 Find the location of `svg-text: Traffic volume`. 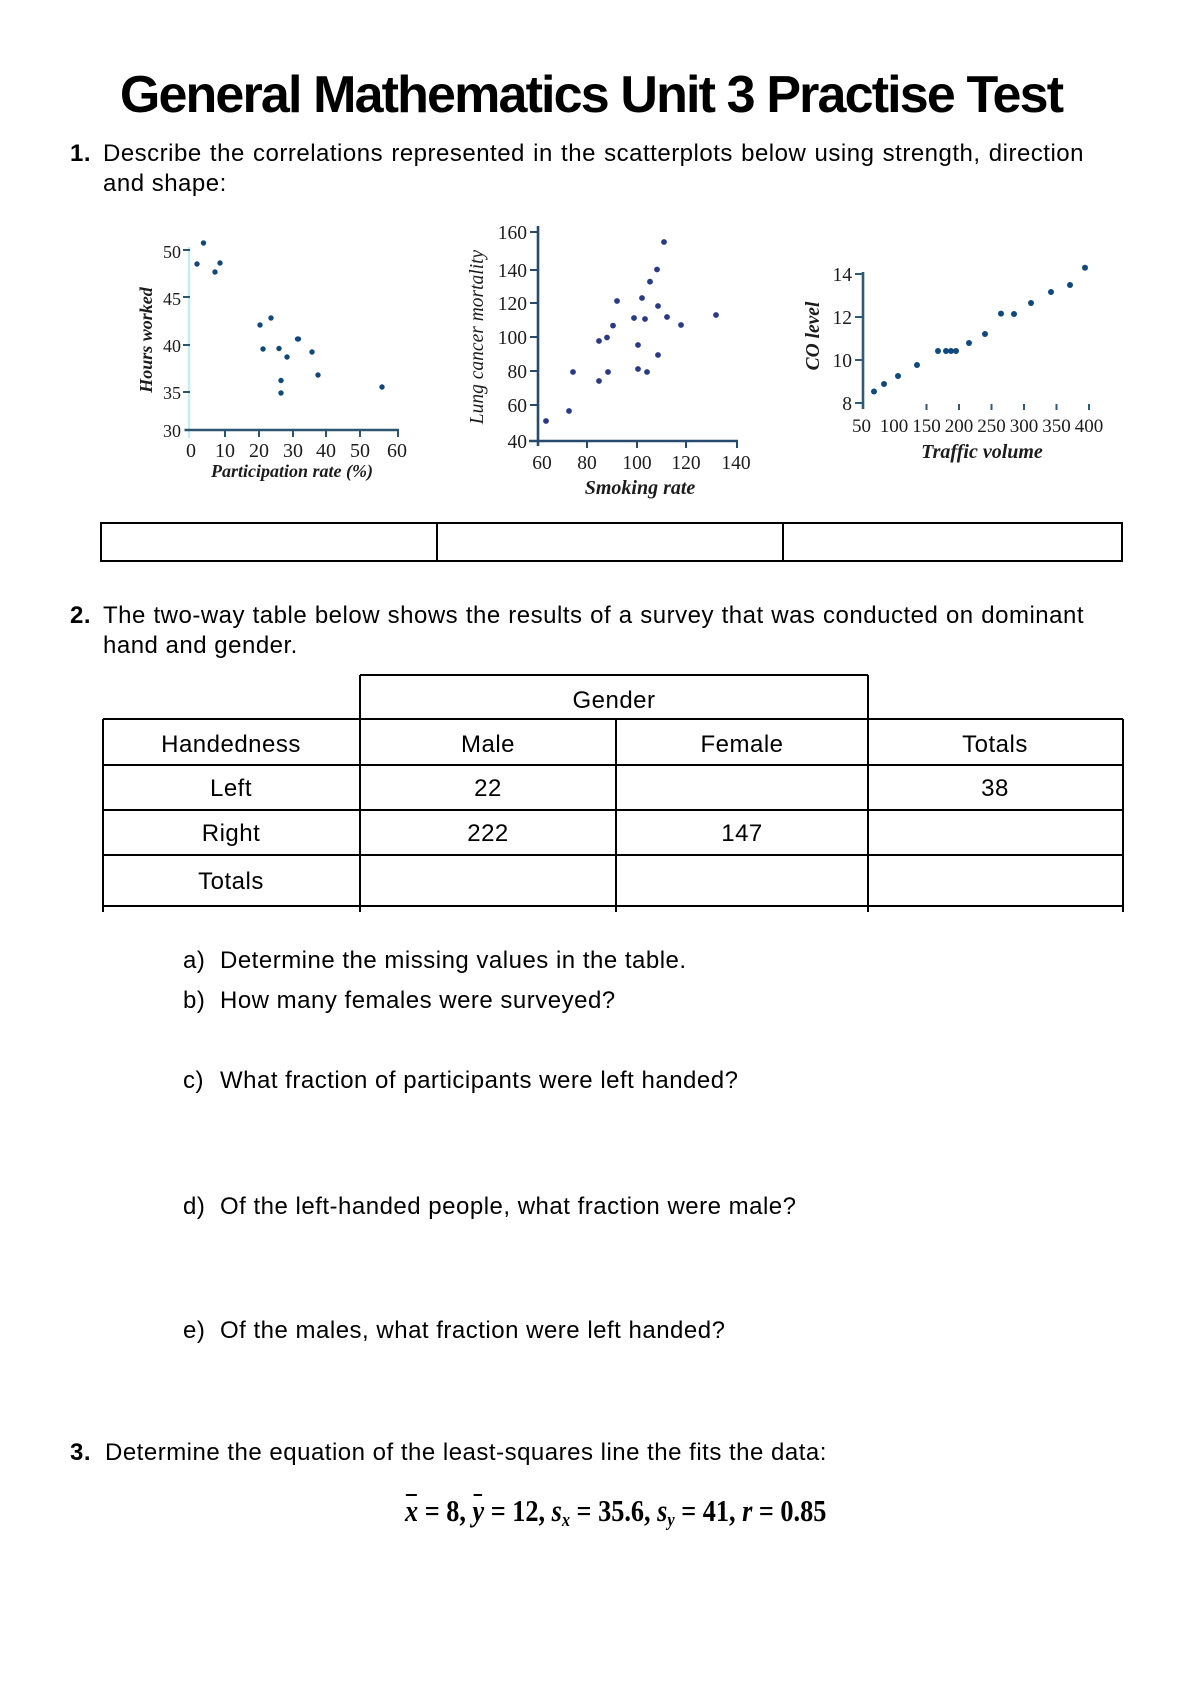

svg-text: Traffic volume is located at coordinates (982, 452).